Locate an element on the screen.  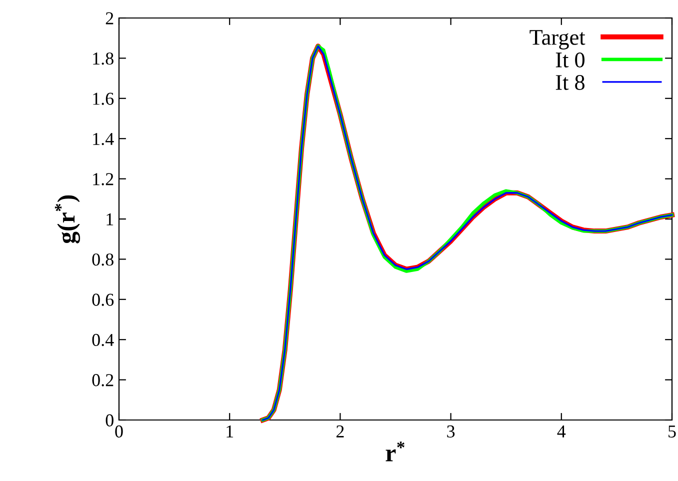
x-tick-label: 4 is located at coordinates (561, 432).